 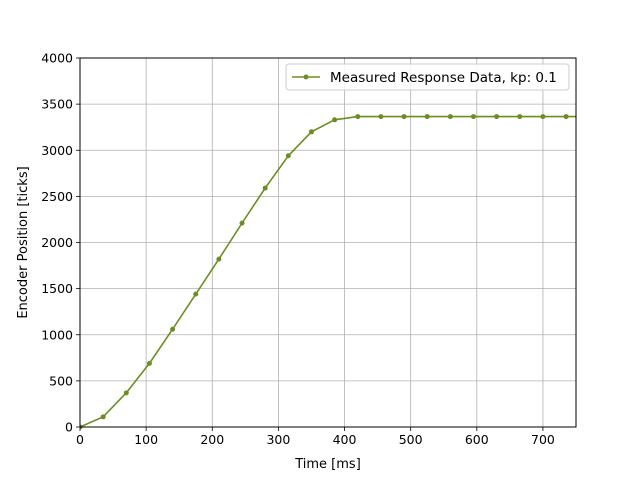 I want to click on y-tick-label: 1500, so click(x=57, y=288).